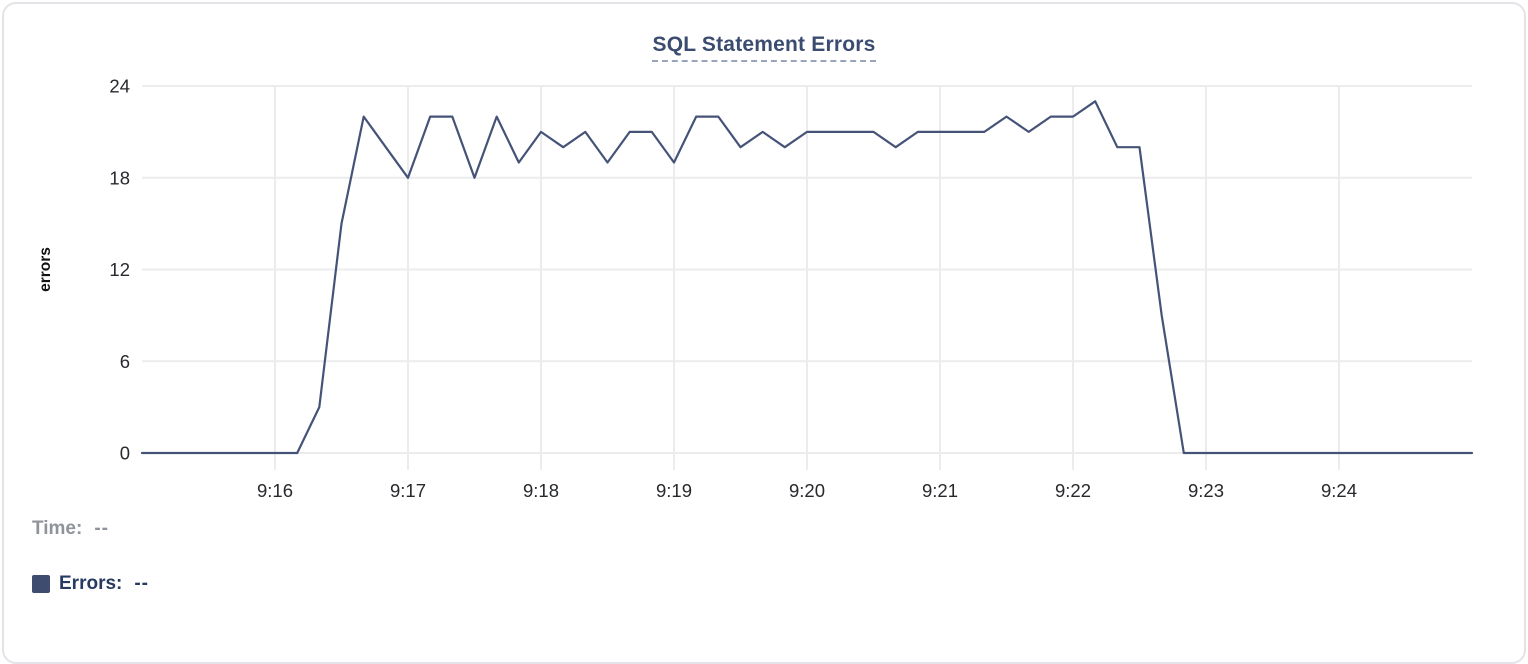 The width and height of the screenshot is (1528, 664). What do you see at coordinates (1339, 490) in the screenshot?
I see `svg-text: 9:24` at bounding box center [1339, 490].